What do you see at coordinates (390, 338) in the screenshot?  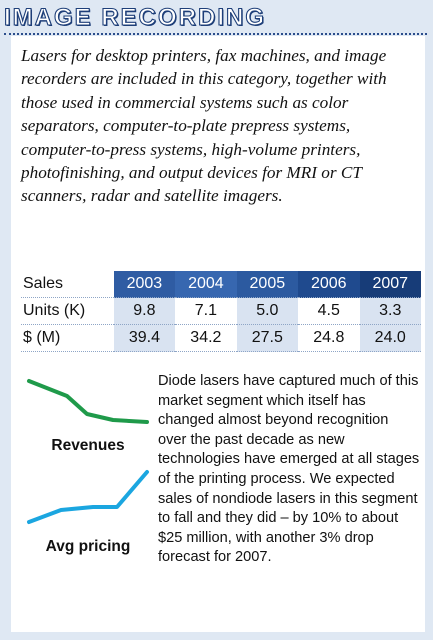 I see `table-cell: 24.0` at bounding box center [390, 338].